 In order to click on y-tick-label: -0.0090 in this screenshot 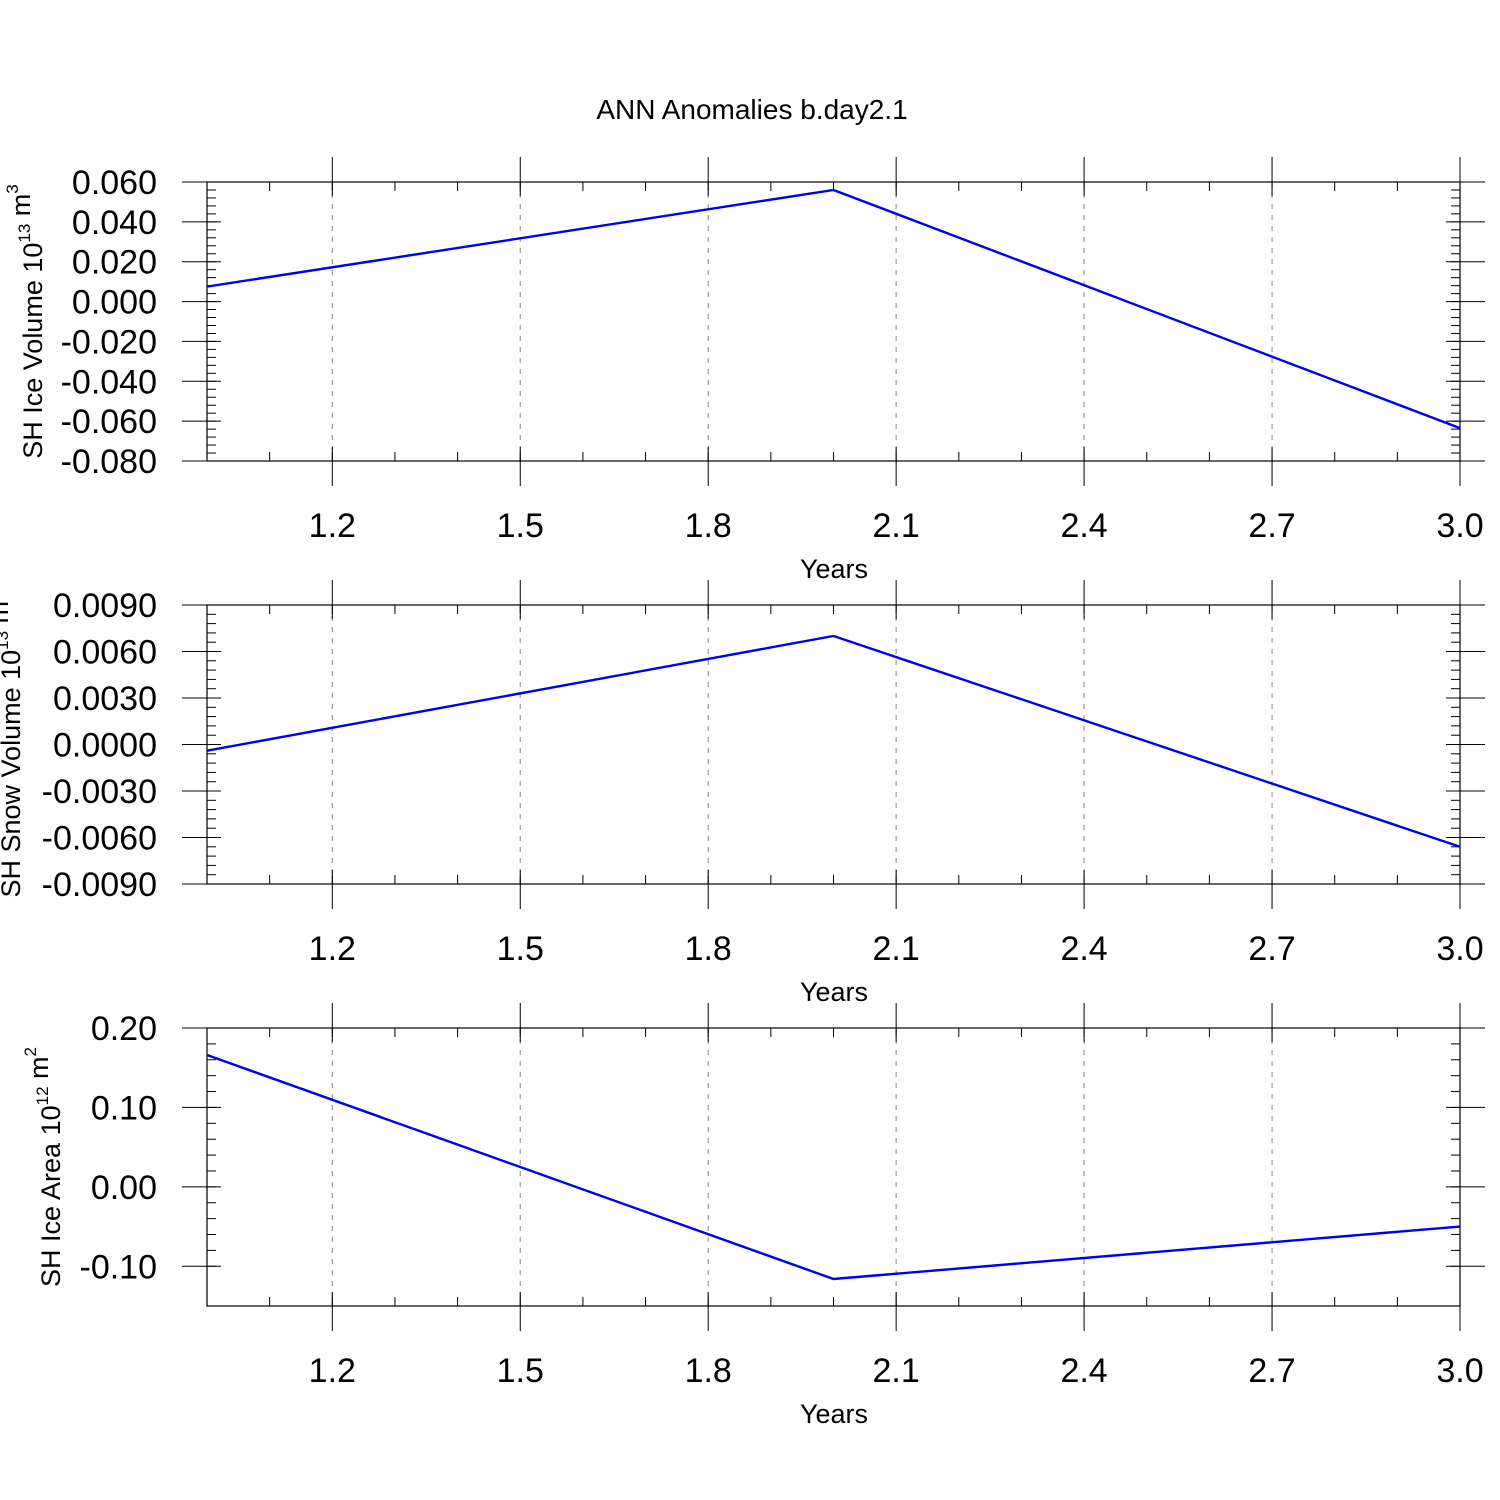, I will do `click(99, 885)`.